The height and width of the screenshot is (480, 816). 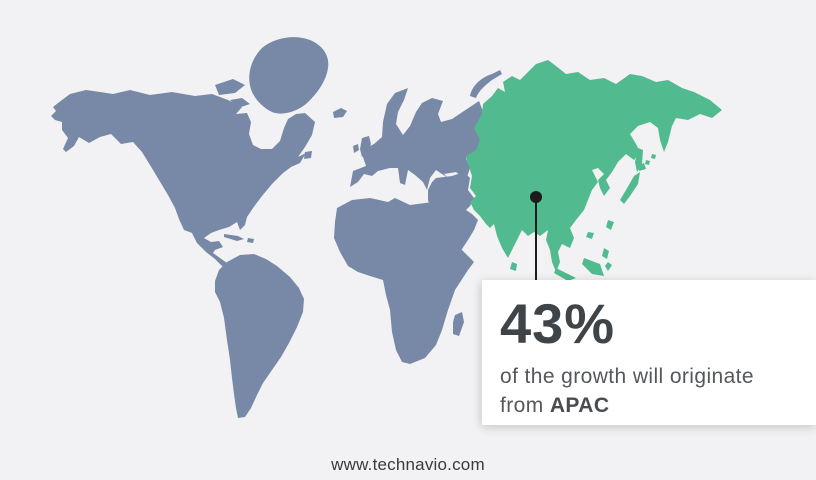 What do you see at coordinates (627, 376) in the screenshot?
I see `stat-description-line1: of the growth will originate` at bounding box center [627, 376].